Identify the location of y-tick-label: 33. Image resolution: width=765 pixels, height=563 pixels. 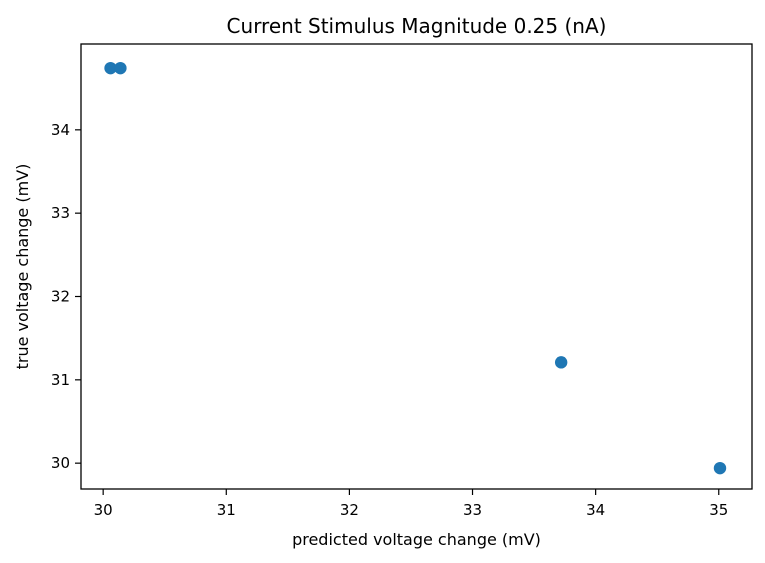
(60, 213).